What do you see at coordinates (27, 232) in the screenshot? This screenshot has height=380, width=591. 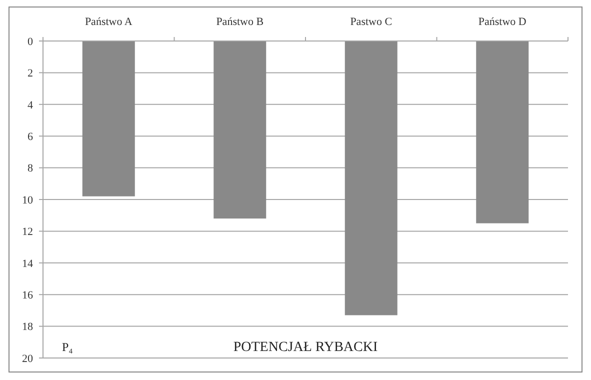 I see `y-tick-label: 12` at bounding box center [27, 232].